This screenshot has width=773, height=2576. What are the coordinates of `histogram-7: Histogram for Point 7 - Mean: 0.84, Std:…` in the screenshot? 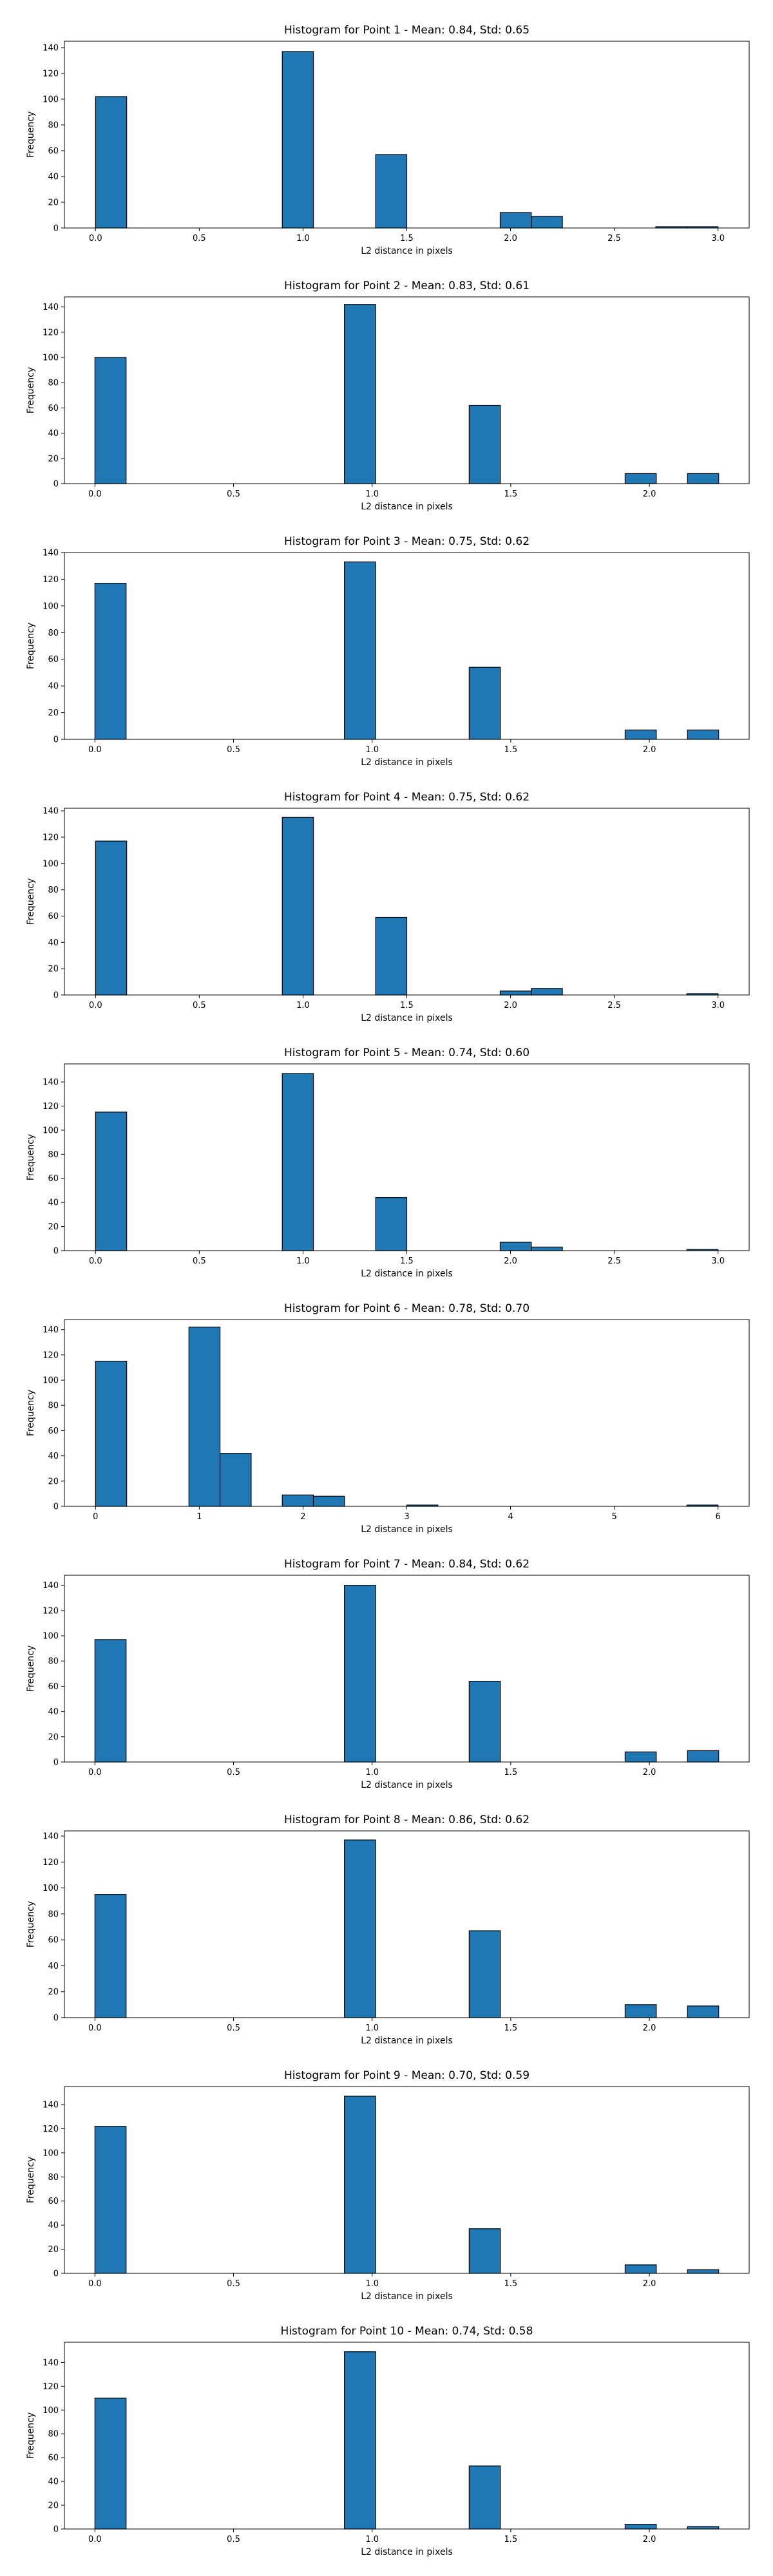 It's located at (388, 1674).